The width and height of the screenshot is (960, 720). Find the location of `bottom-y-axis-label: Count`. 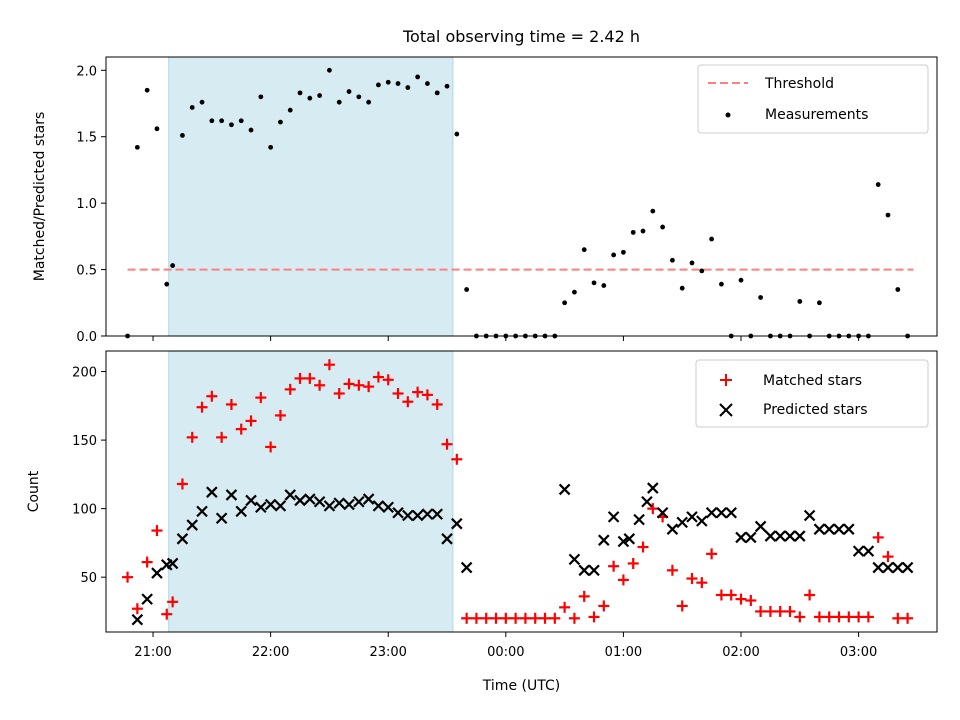

bottom-y-axis-label: Count is located at coordinates (34, 491).